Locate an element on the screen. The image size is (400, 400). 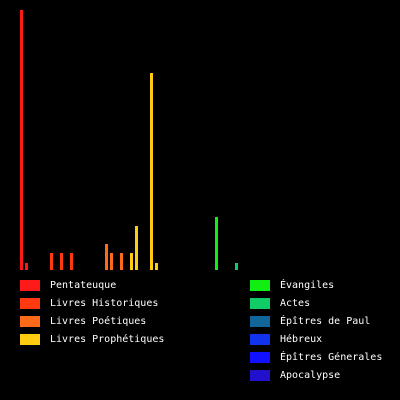
legend-label: Actes is located at coordinates (295, 303).